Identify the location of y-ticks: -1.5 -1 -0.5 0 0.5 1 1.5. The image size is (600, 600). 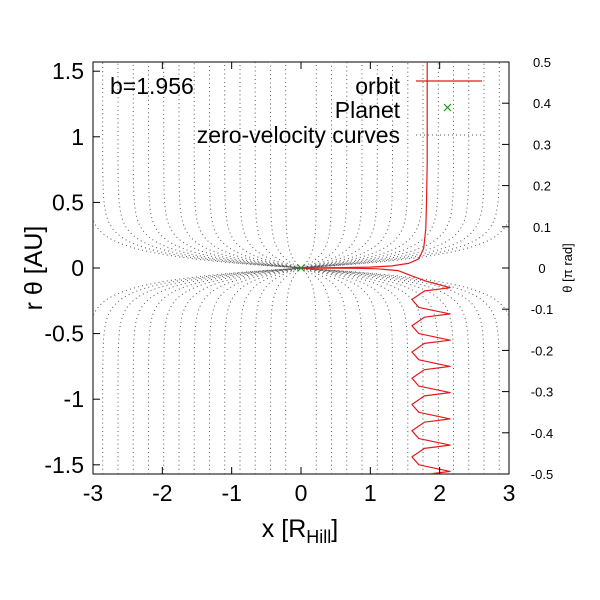
(72, 268).